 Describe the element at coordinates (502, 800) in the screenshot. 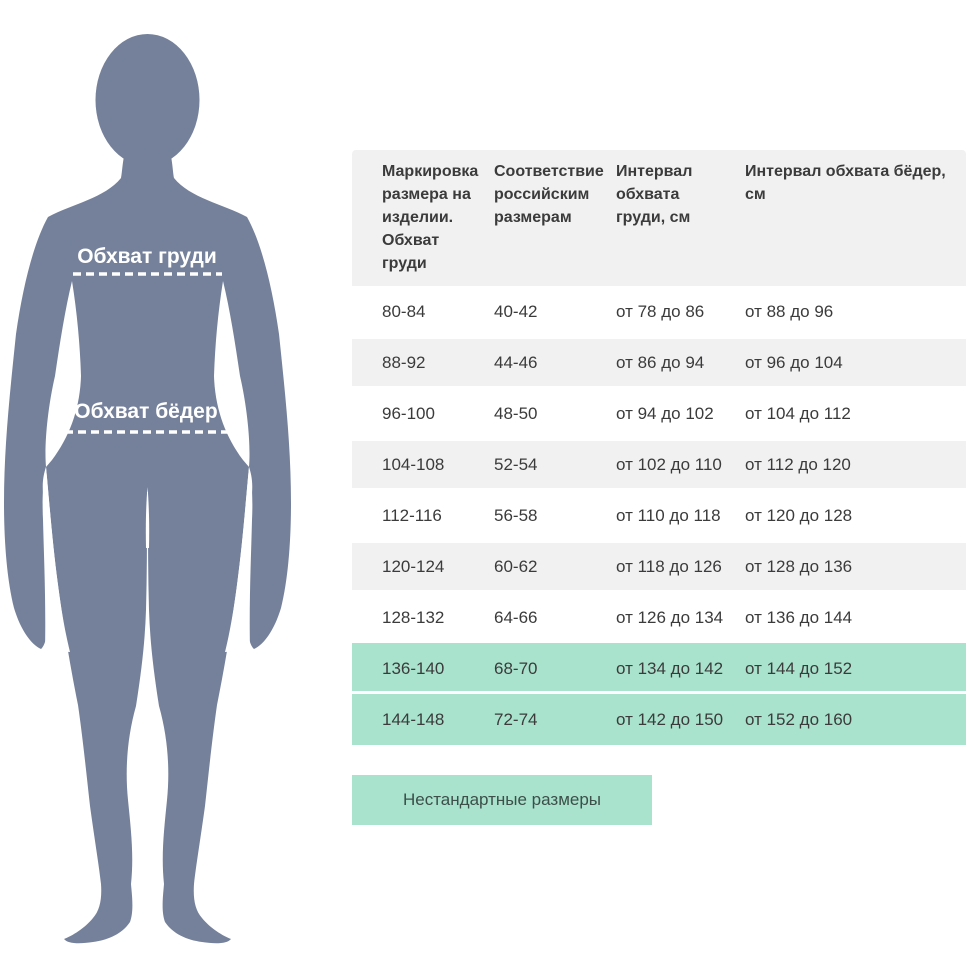

I see `nonstandard-sizes-button: Нестандартные размеры` at that location.